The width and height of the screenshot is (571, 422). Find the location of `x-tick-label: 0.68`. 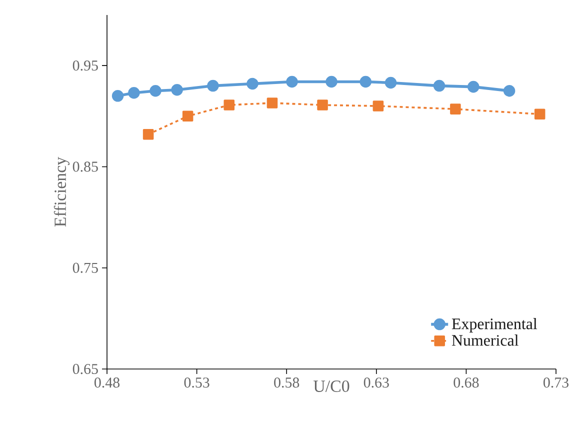

x-tick-label: 0.68 is located at coordinates (466, 383).